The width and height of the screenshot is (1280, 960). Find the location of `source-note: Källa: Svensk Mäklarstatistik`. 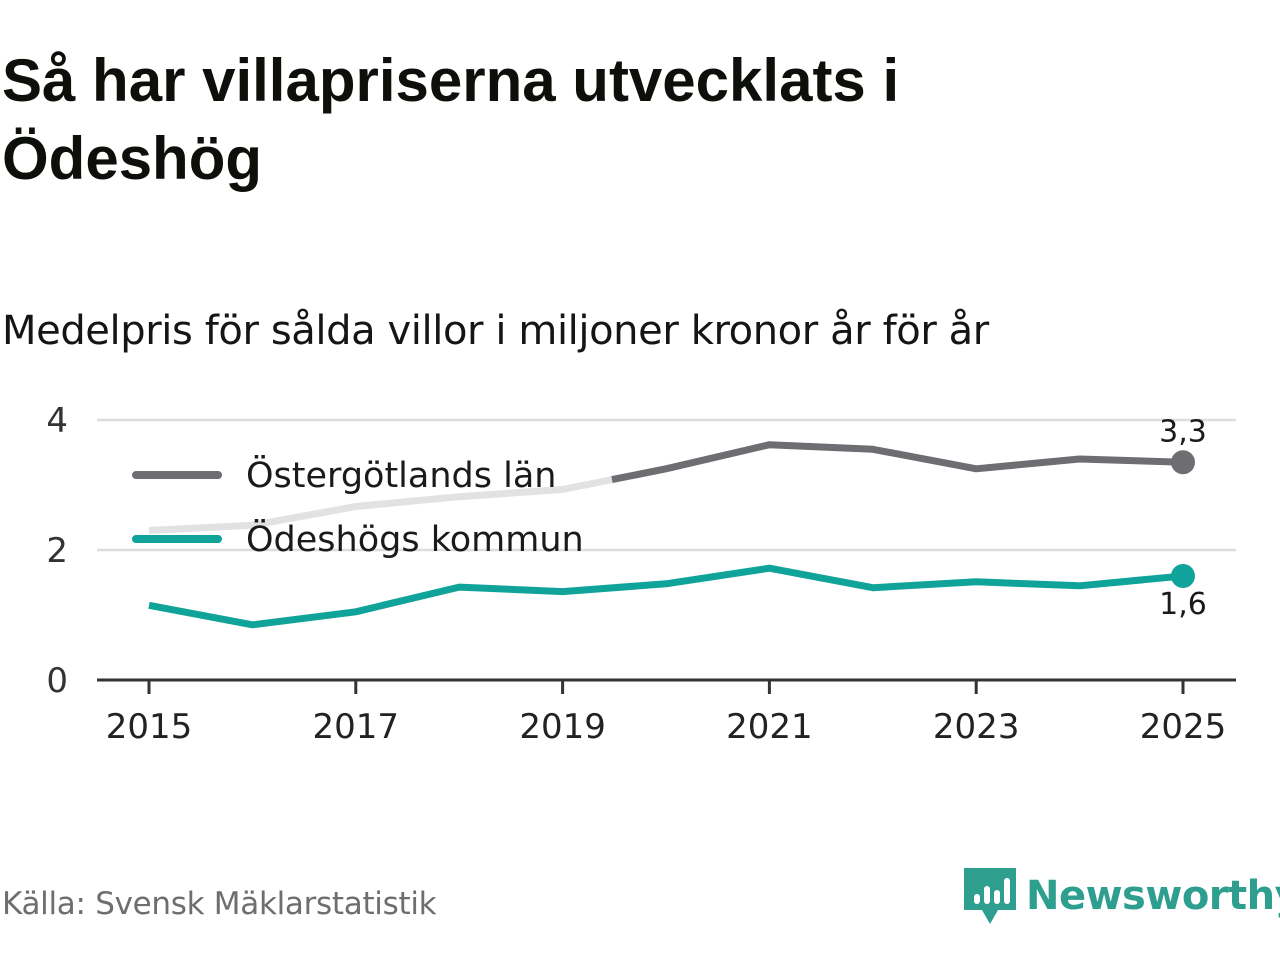

source-note: Källa: Svensk Mäklarstatistik is located at coordinates (219, 904).